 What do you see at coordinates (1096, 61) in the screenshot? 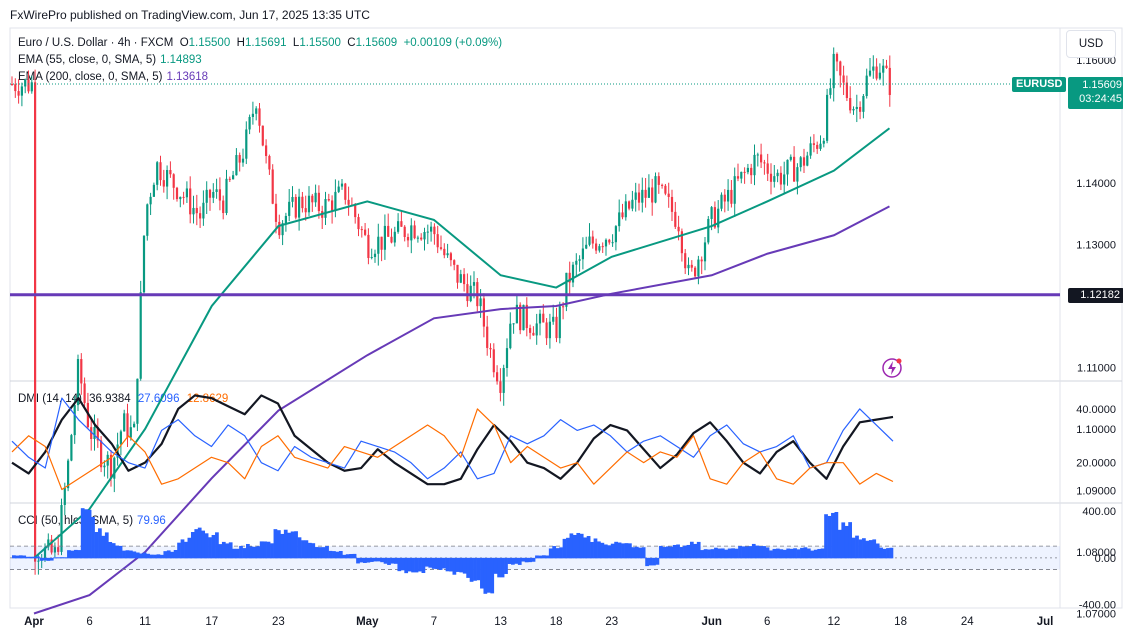
I see `price-tick-label: 1.16000` at bounding box center [1096, 61].